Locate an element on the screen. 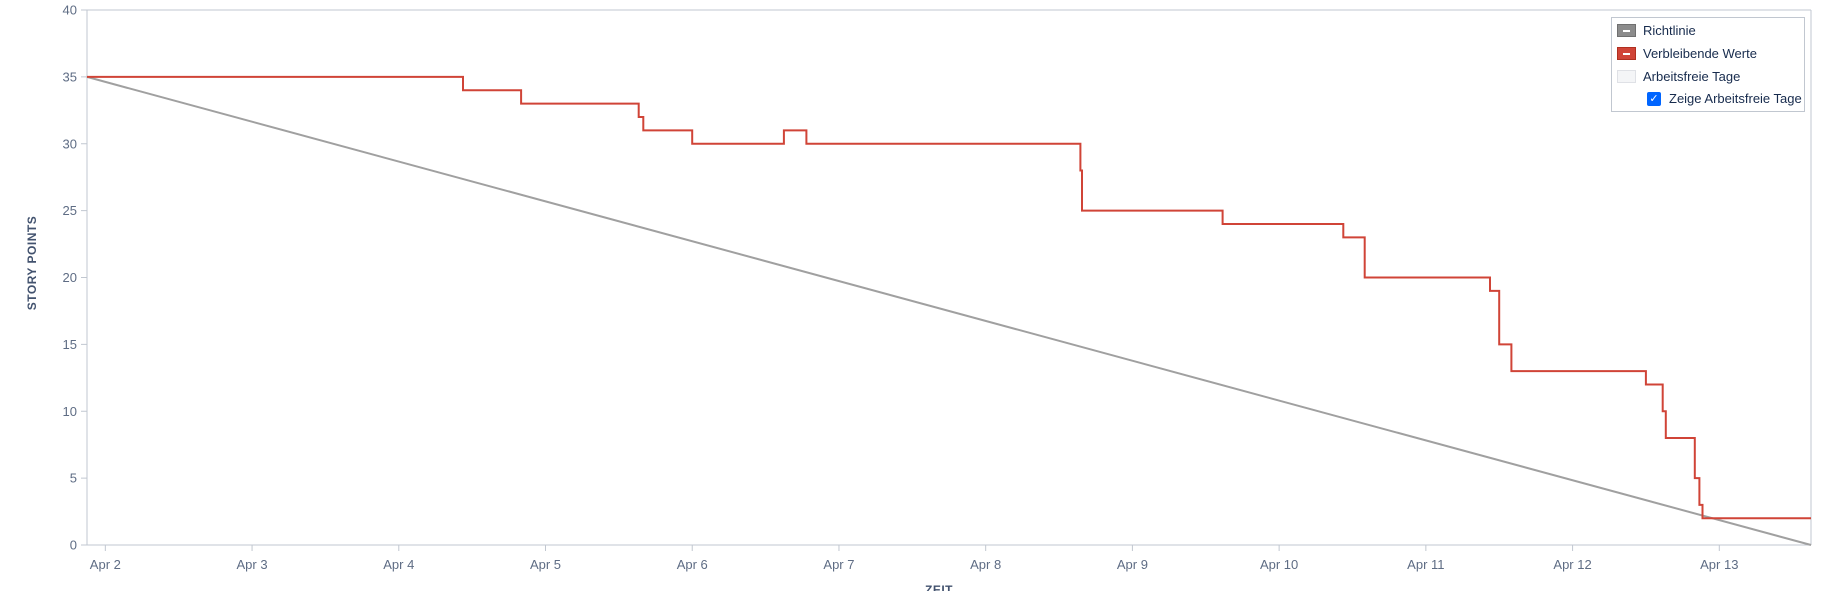  x-tick-label: Apr 6 is located at coordinates (692, 564).